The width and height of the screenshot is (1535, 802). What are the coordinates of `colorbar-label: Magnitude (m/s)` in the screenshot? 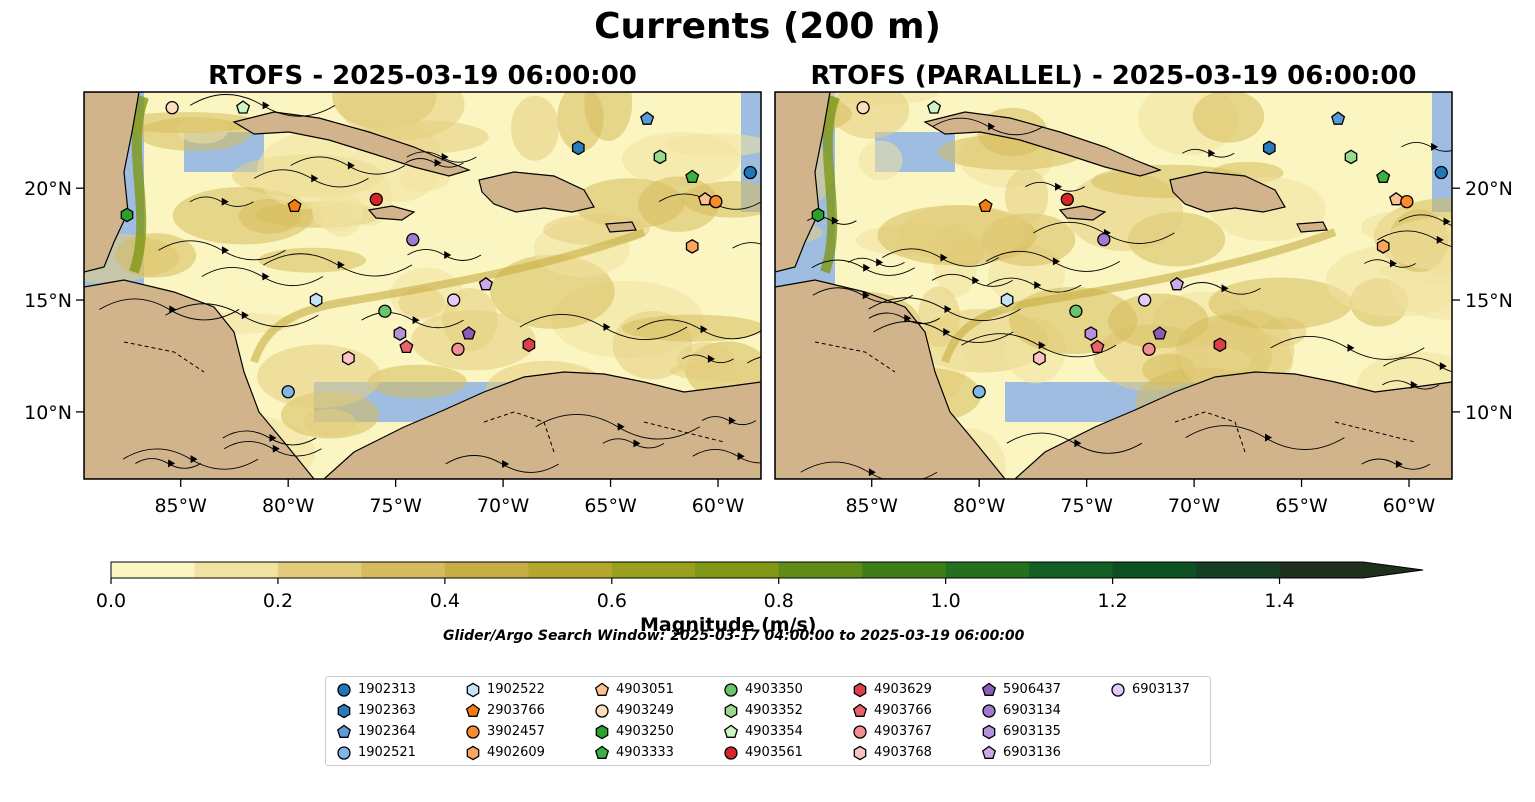 It's located at (728, 625).